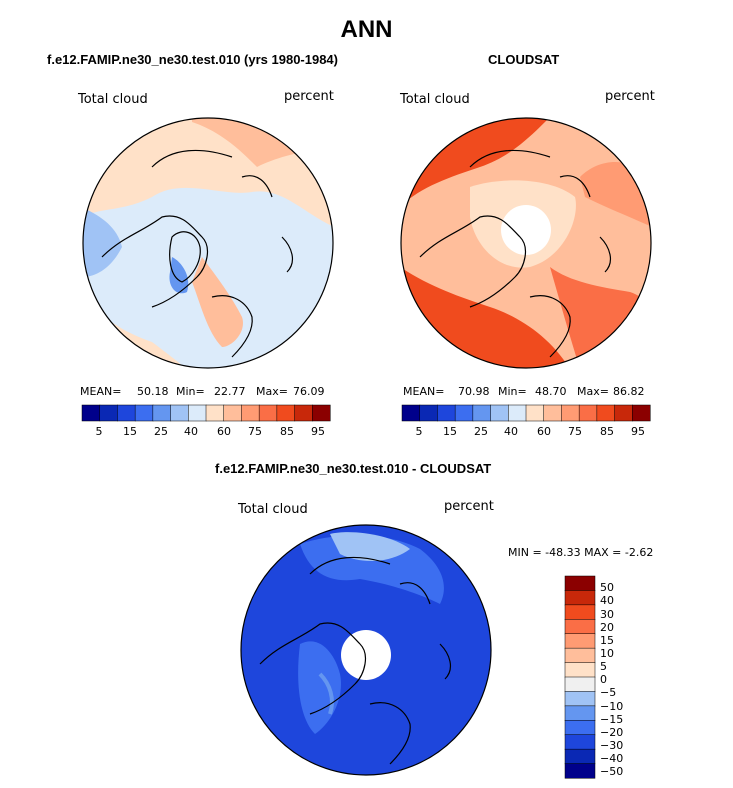 Image resolution: width=733 pixels, height=788 pixels. I want to click on panel-3-right-label: percent, so click(469, 506).